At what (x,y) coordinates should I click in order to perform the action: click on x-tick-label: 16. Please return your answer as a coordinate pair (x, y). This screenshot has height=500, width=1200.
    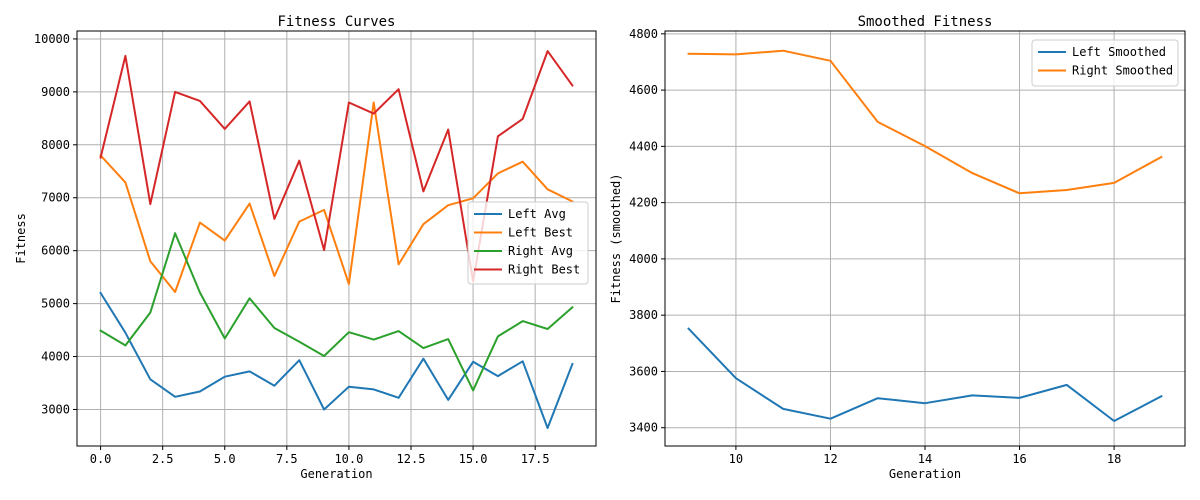
    Looking at the image, I should click on (1019, 459).